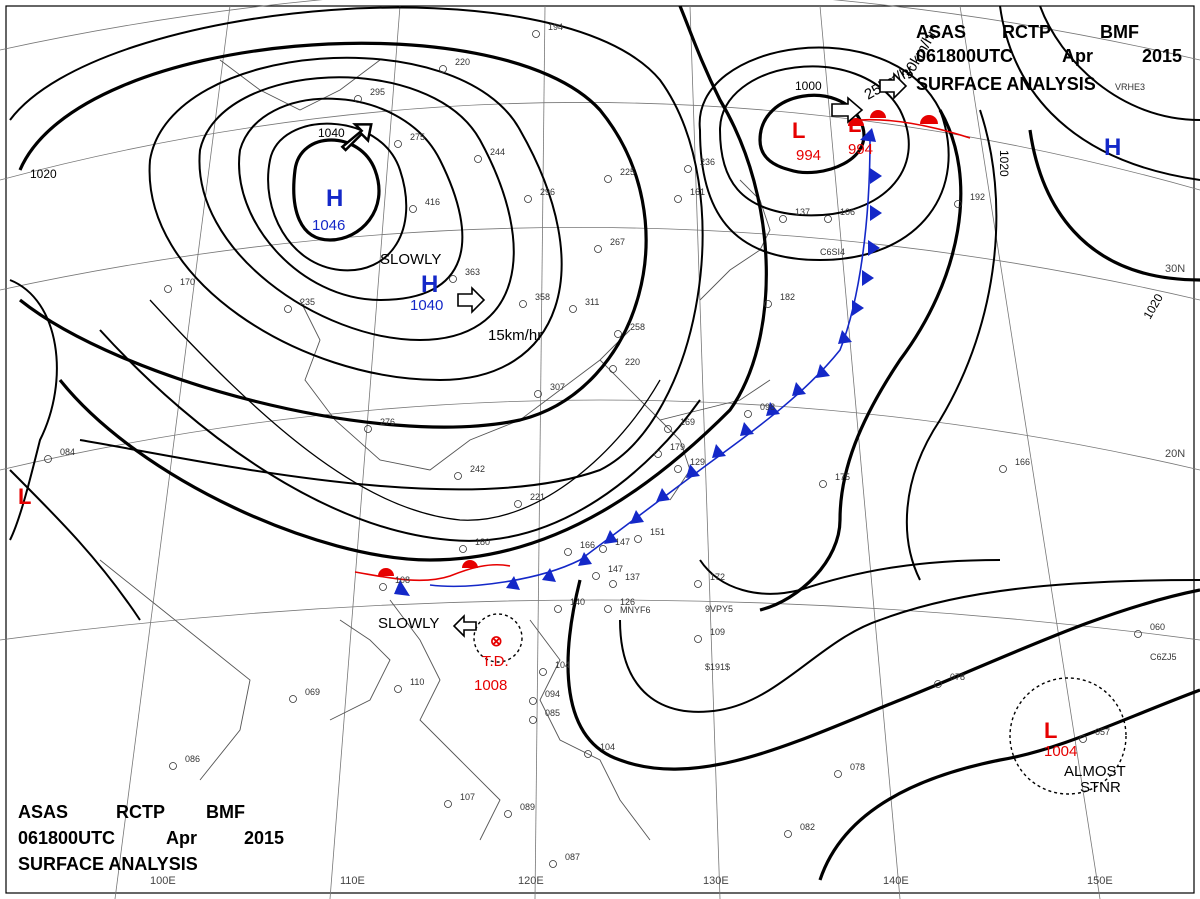 The height and width of the screenshot is (899, 1200). Describe the element at coordinates (43, 812) in the screenshot. I see `header-bottom-agency: ASAS` at that location.